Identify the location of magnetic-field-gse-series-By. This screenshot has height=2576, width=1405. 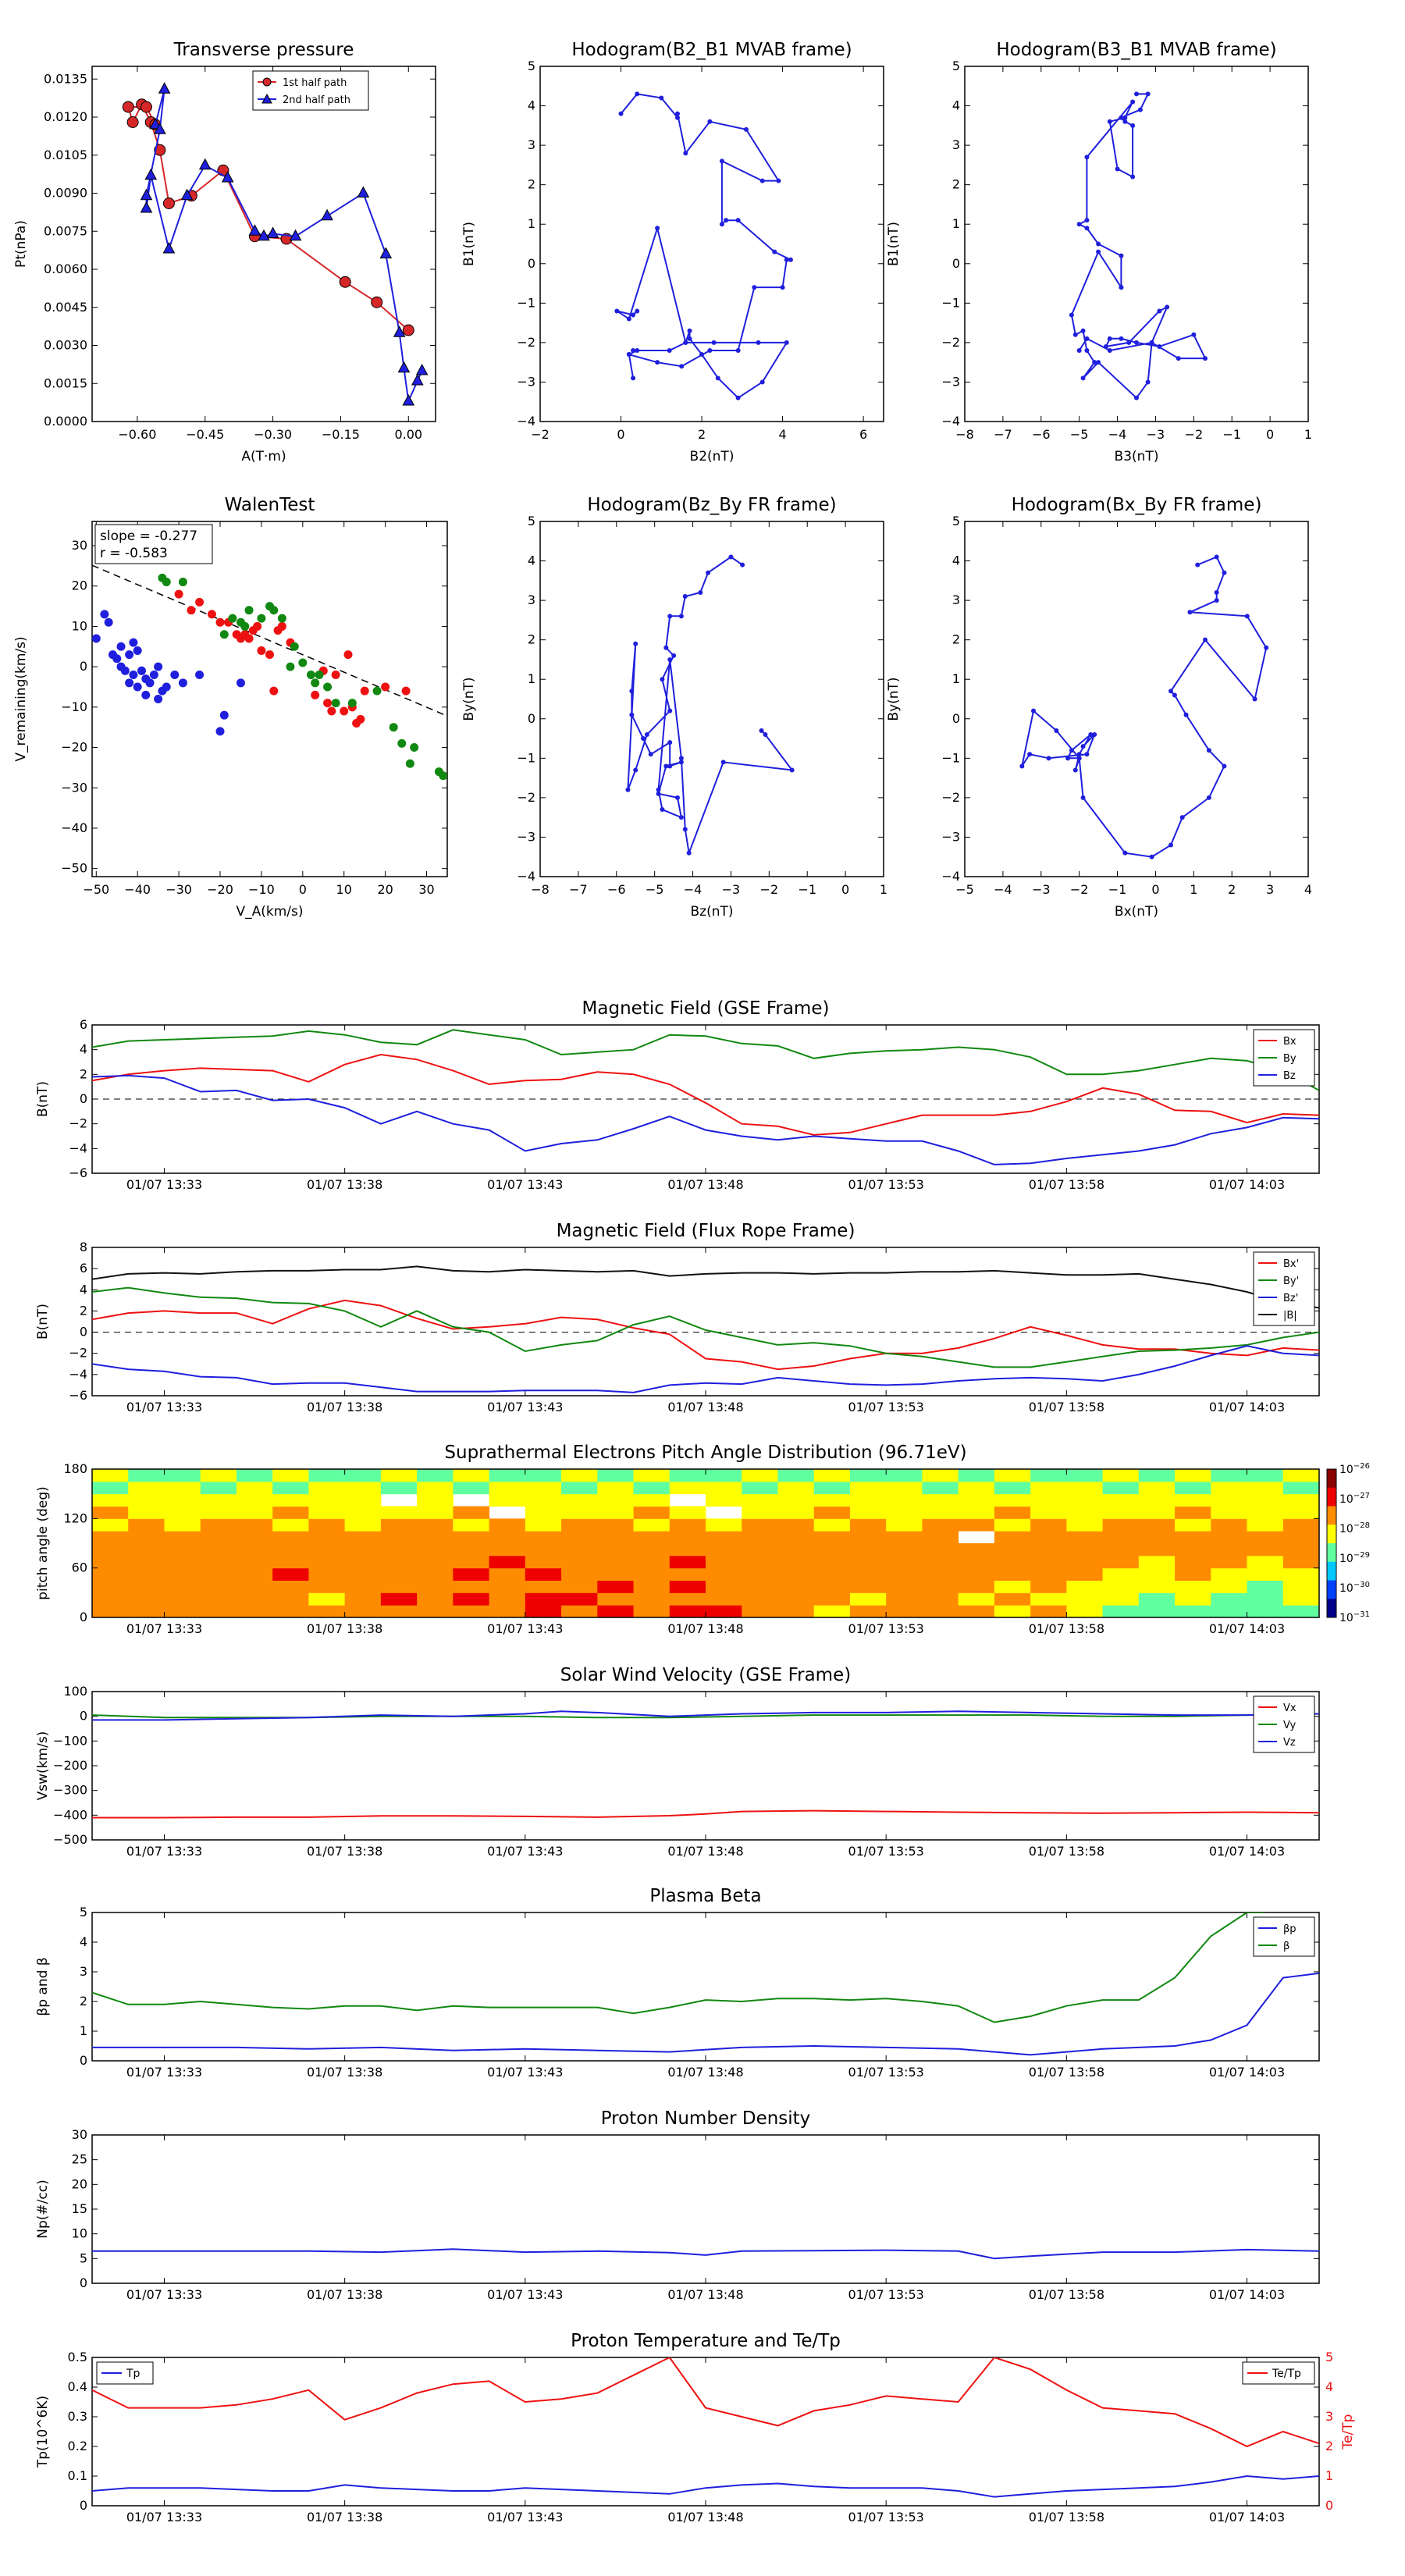
(706, 1060).